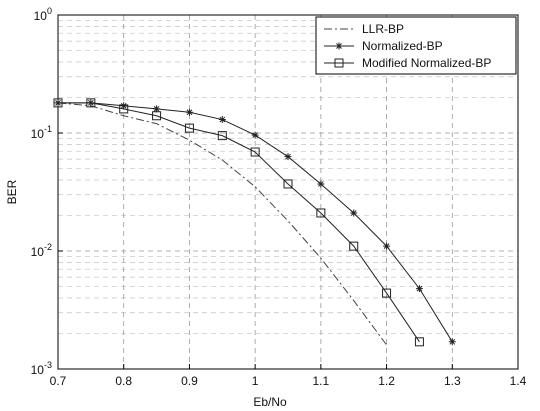 This screenshot has height=411, width=540. Describe the element at coordinates (48, 365) in the screenshot. I see `tick-exponent: -3` at that location.